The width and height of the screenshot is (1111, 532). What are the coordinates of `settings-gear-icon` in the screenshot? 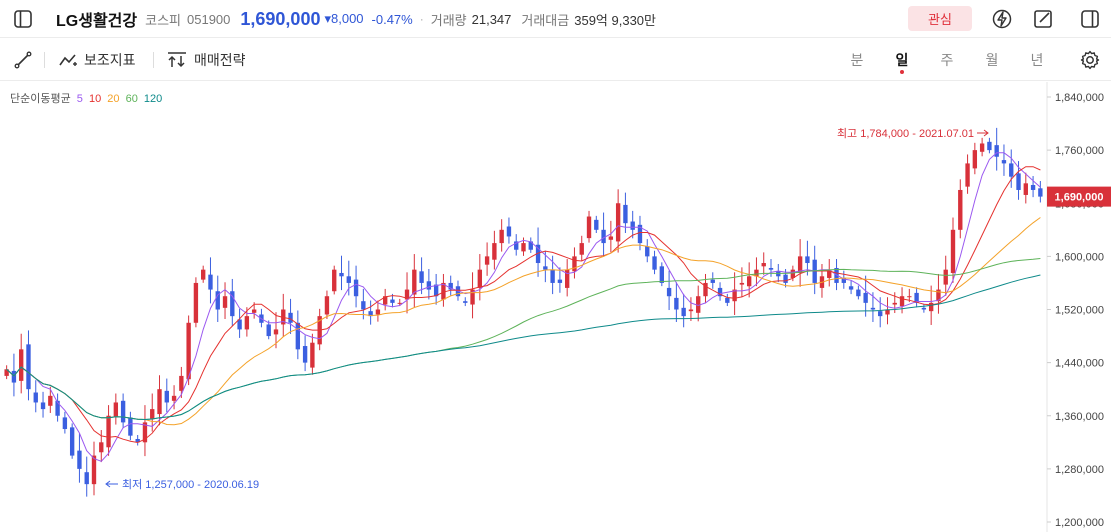 It's located at (1090, 60).